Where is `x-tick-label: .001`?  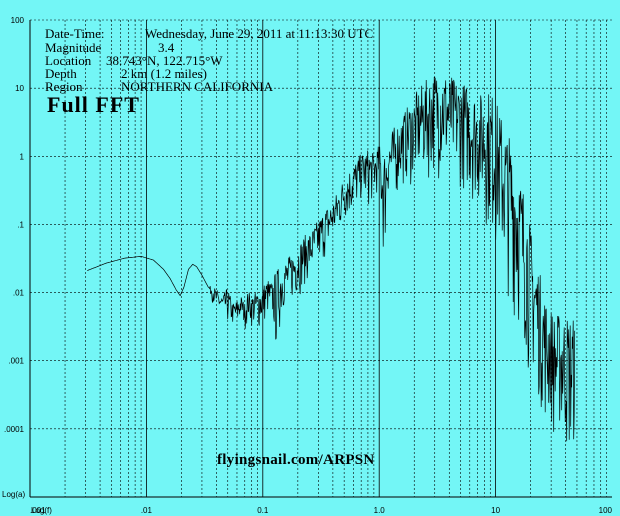
x-tick-label: .001 is located at coordinates (38, 510).